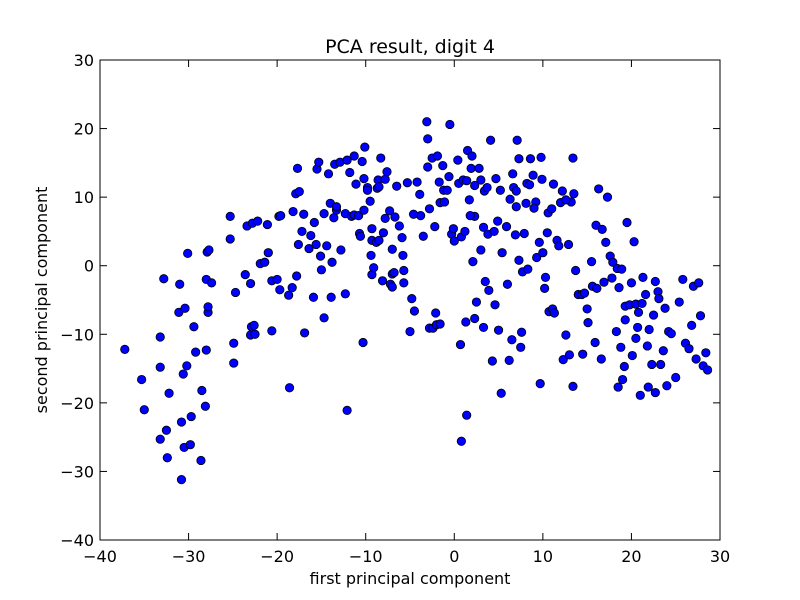 The image size is (800, 600). I want to click on x-tick-label: −30, so click(189, 556).